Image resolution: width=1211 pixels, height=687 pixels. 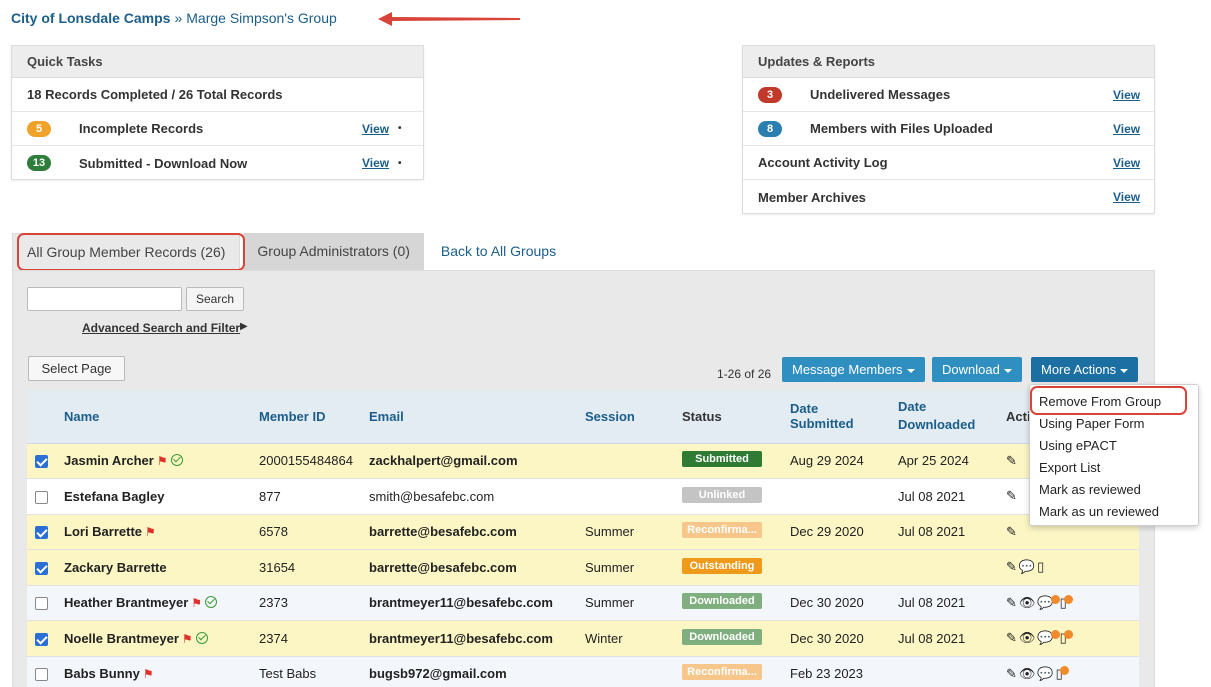 What do you see at coordinates (155, 94) in the screenshot?
I see `records-summary-text: 18 Records Completed / 26 Total Records` at bounding box center [155, 94].